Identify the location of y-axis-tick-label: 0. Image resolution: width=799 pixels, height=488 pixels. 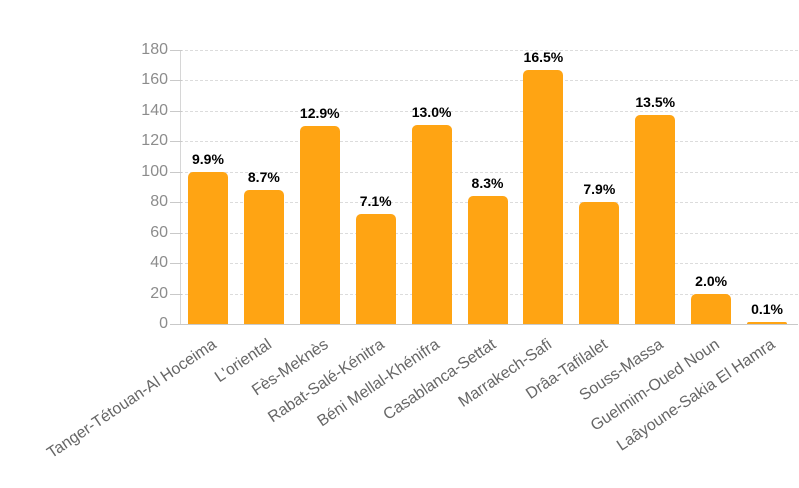
(163, 323).